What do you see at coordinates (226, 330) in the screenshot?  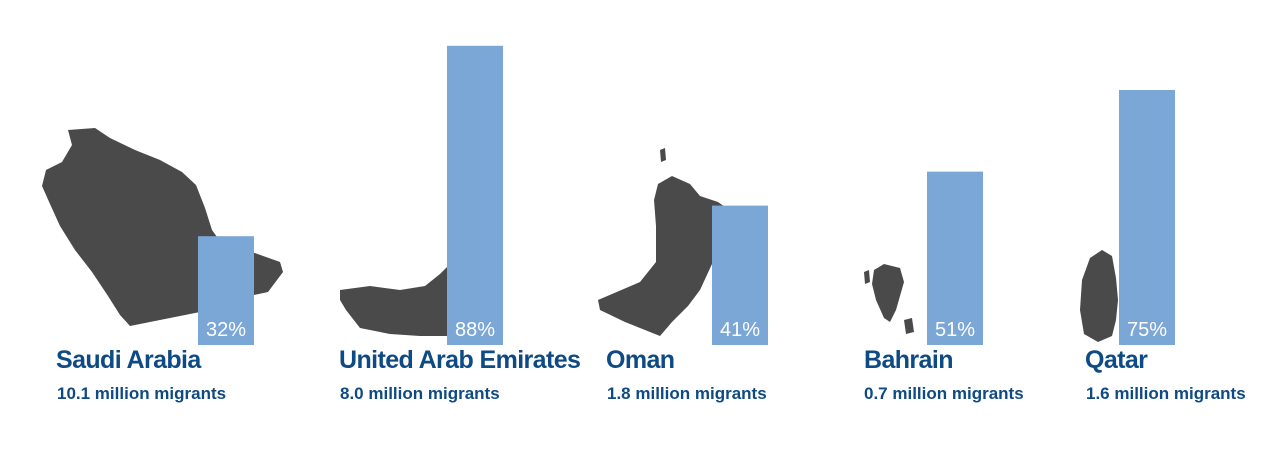 I see `value-label-saudi-arabia: 32%` at bounding box center [226, 330].